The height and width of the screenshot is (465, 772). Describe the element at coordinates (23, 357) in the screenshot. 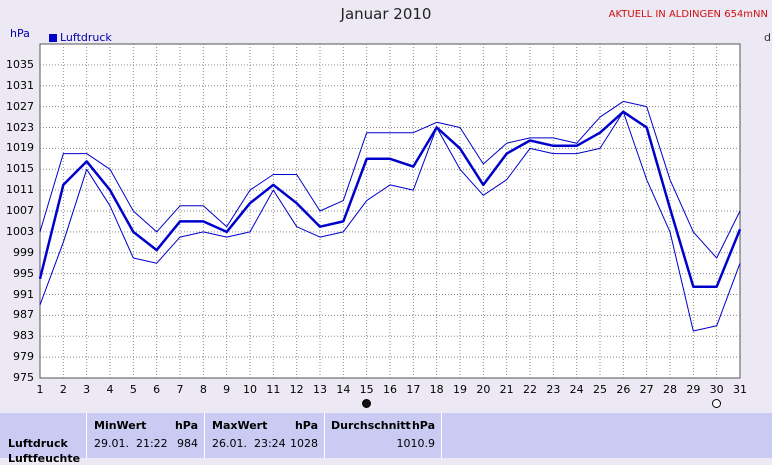

I see `y-tick-label: 979` at that location.